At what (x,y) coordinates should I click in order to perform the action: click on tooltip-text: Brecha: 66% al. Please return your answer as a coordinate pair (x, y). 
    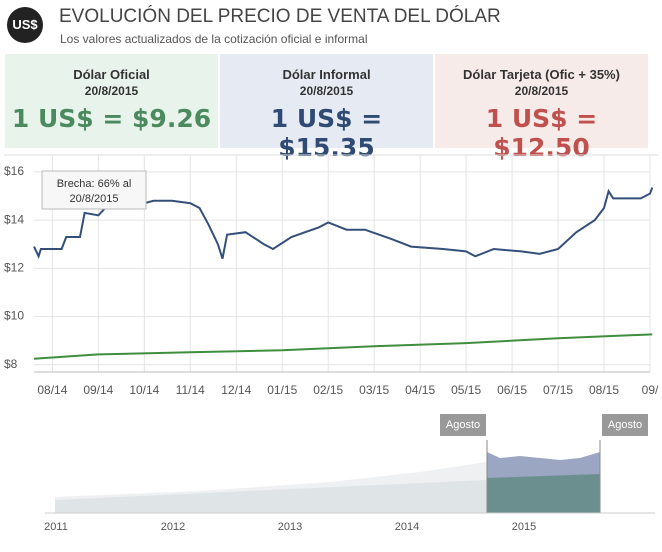
    Looking at the image, I should click on (94, 184).